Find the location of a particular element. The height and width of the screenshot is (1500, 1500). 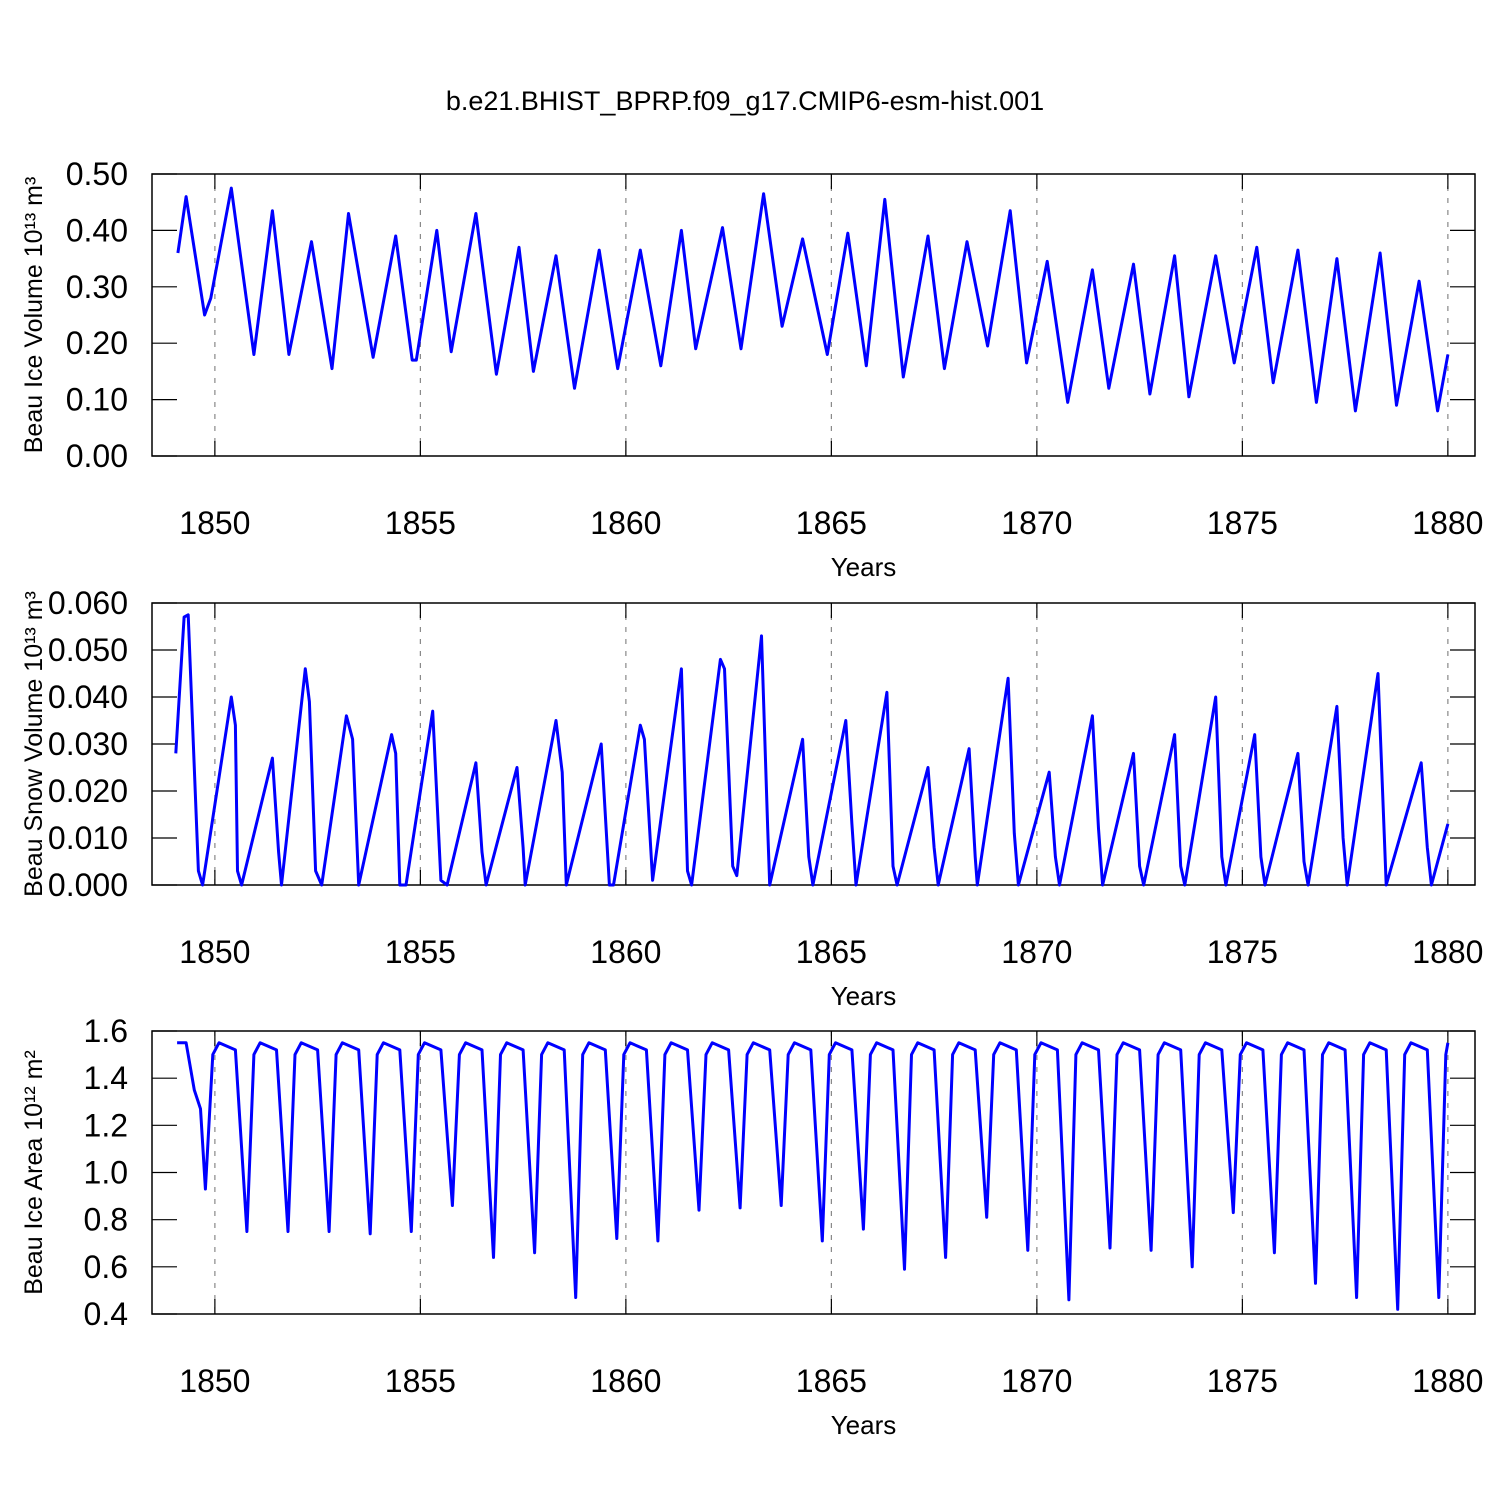

y-tick-label: 0.8 is located at coordinates (106, 1220).